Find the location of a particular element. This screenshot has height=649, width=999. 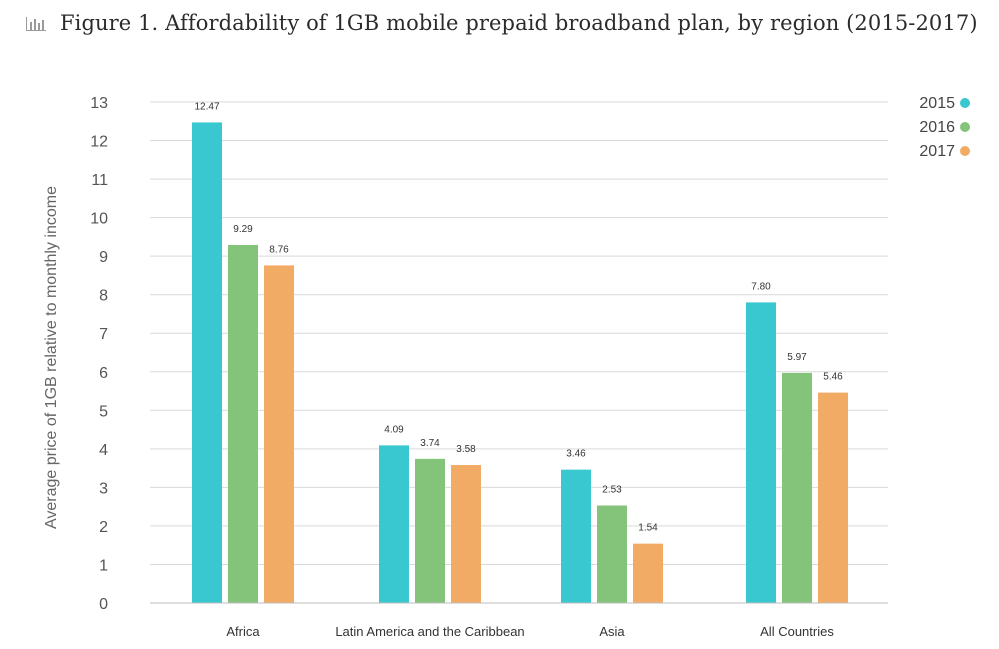

data-label: 1.54 is located at coordinates (648, 528).